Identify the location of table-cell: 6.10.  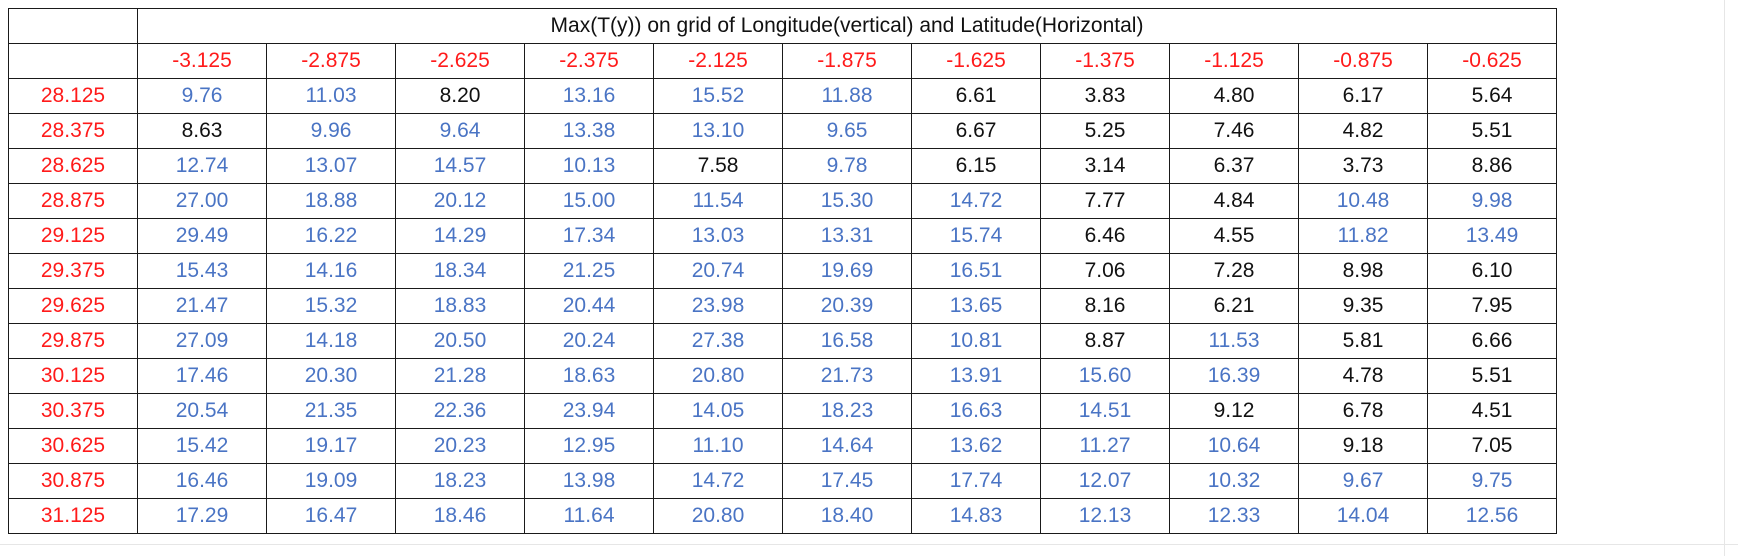
(1492, 271).